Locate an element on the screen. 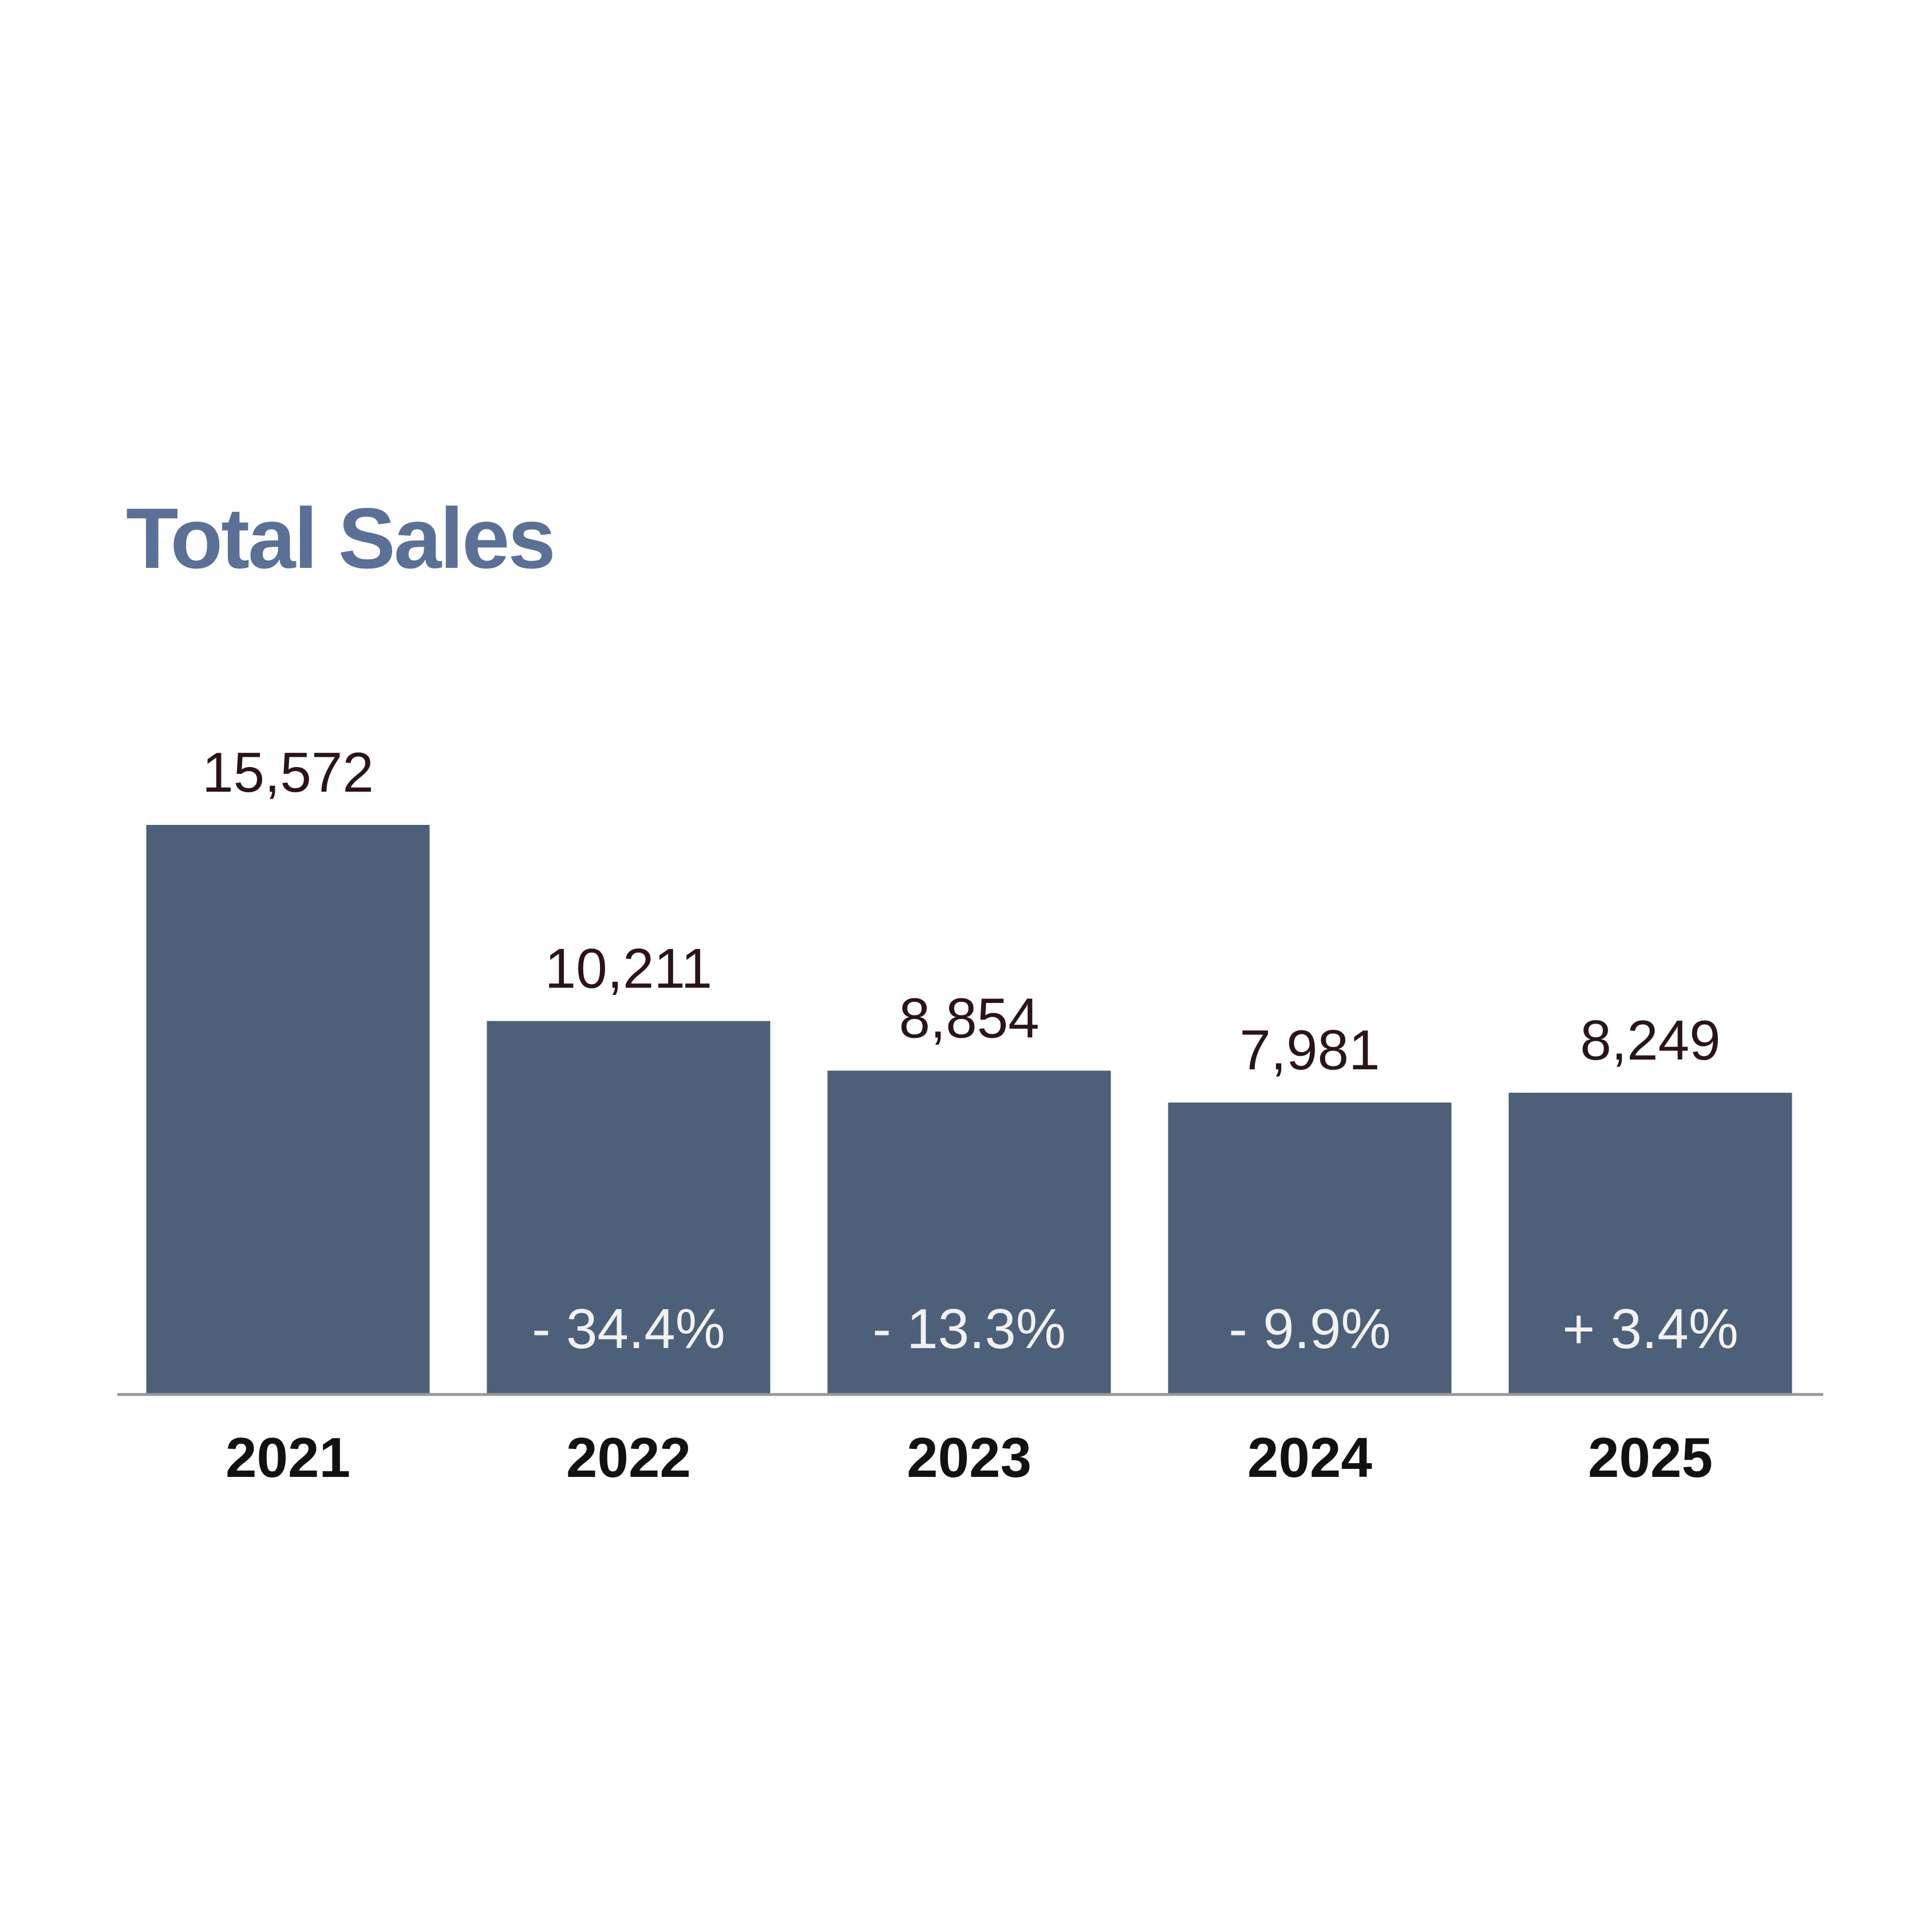 This screenshot has width=1932, height=1932. bar-2025 is located at coordinates (1650, 1243).